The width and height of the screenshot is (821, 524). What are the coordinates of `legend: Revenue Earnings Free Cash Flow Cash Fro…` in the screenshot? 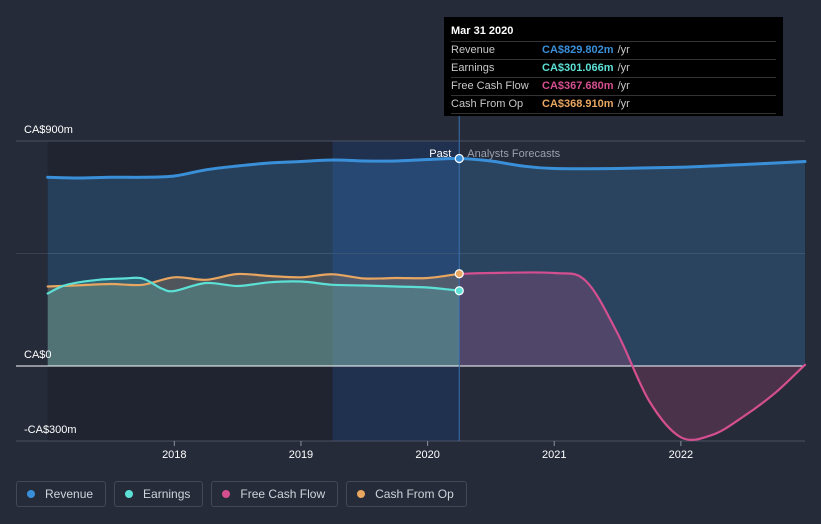 It's located at (241, 494).